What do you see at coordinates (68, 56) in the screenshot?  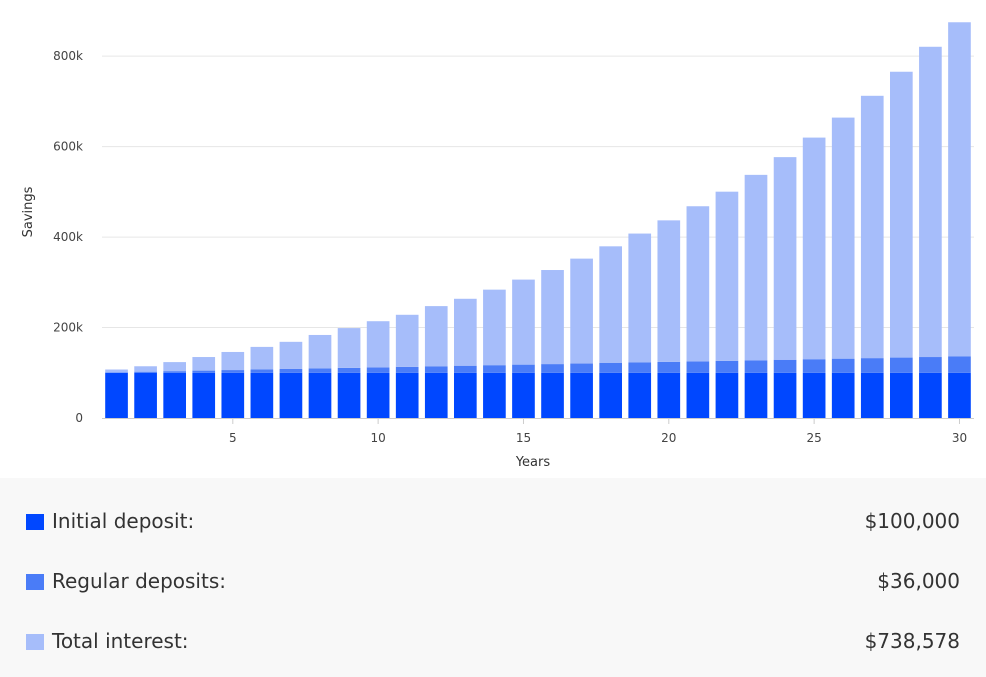 I see `y-tick-label-800k: 800k` at bounding box center [68, 56].